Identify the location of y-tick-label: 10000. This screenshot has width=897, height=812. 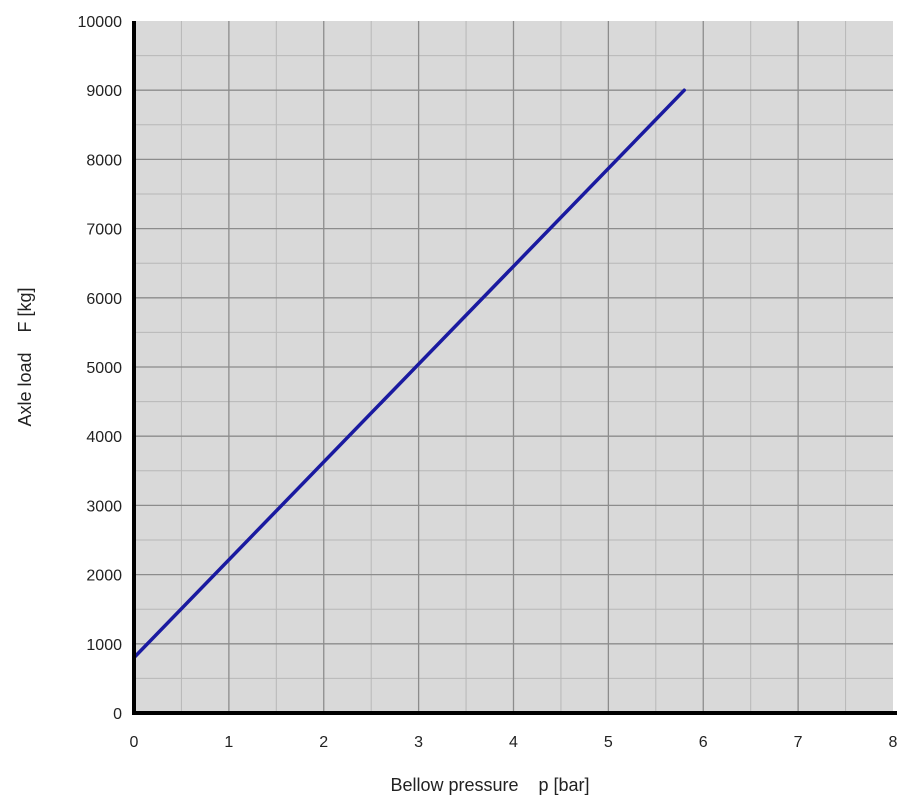
(100, 22).